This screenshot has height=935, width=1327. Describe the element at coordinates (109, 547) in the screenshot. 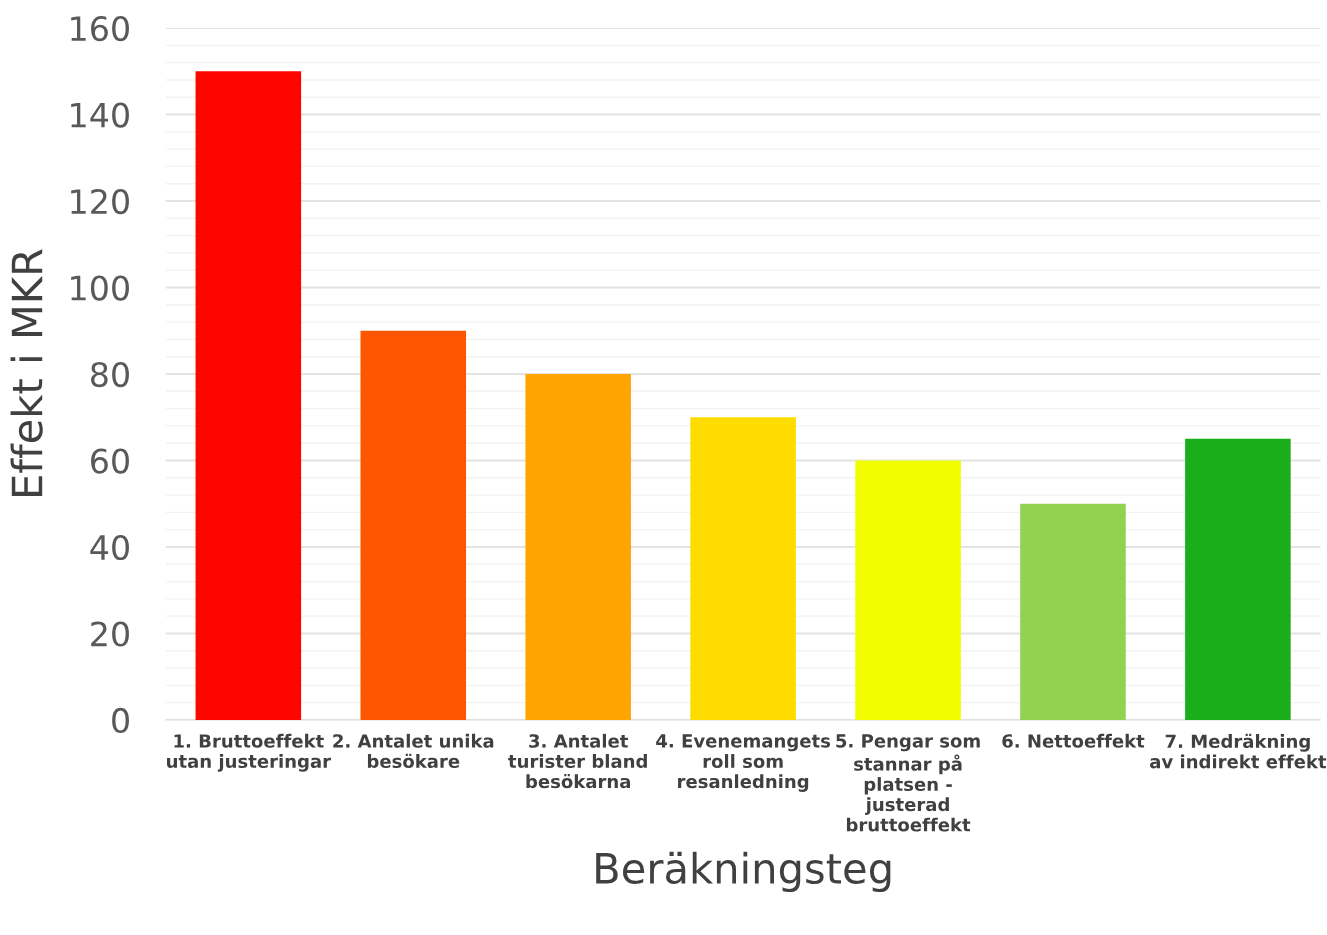

I see `y-tick-label: 40` at that location.